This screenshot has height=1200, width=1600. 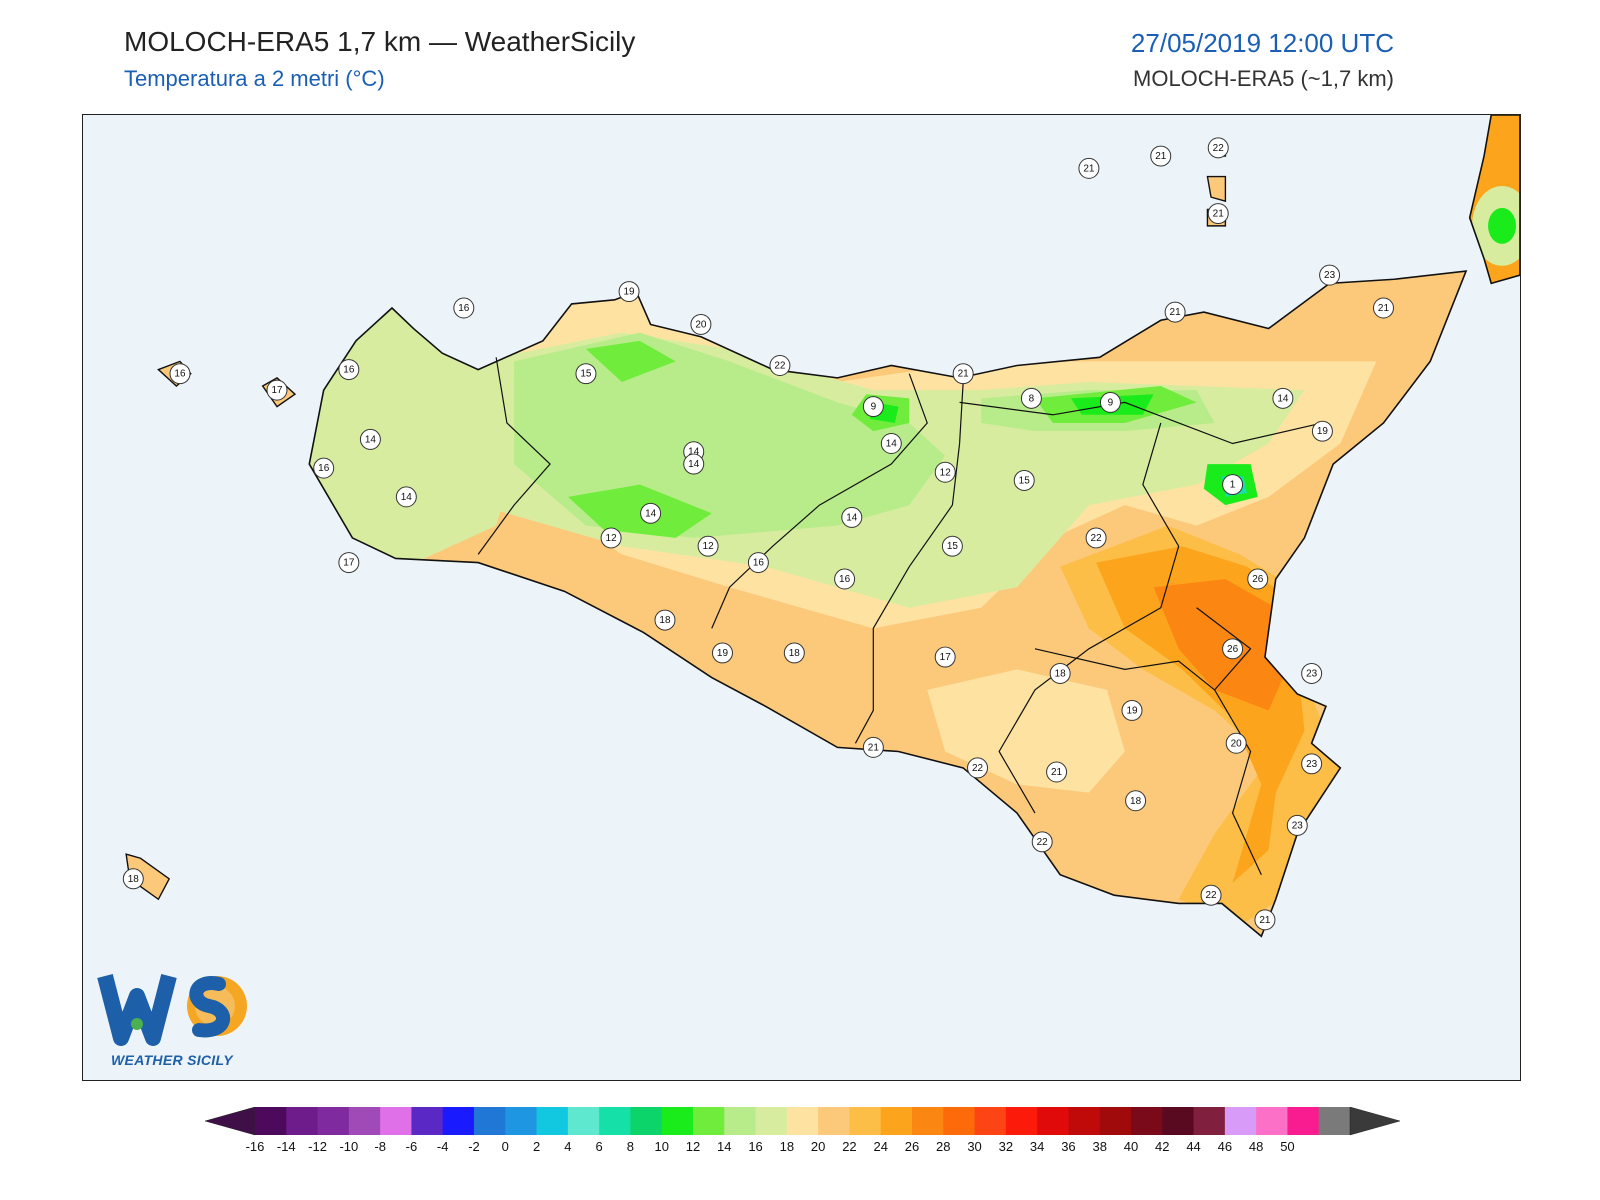 I want to click on colorbar-bins, so click(x=802, y=1121).